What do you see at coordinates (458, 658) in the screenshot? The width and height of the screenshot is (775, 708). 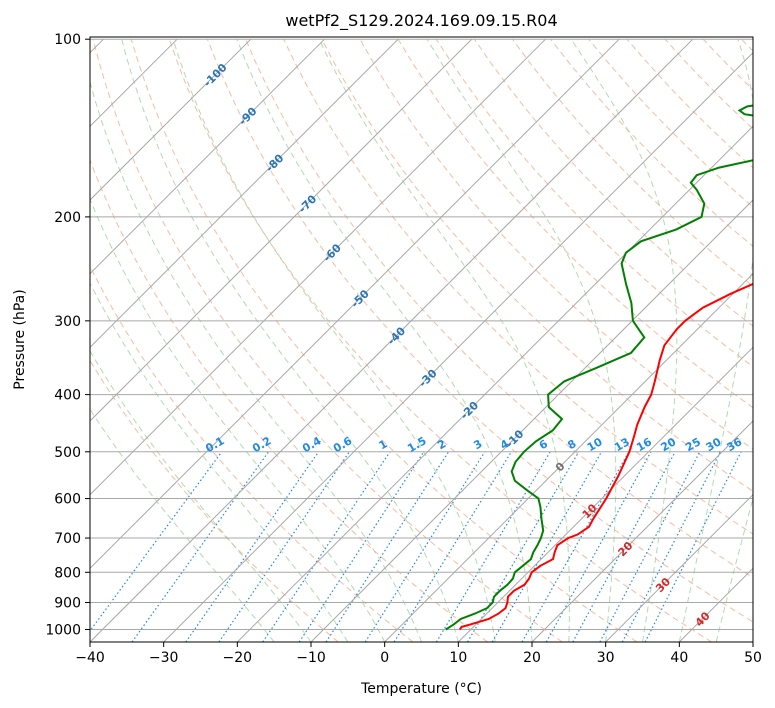 I see `x-tick-label: 10` at bounding box center [458, 658].